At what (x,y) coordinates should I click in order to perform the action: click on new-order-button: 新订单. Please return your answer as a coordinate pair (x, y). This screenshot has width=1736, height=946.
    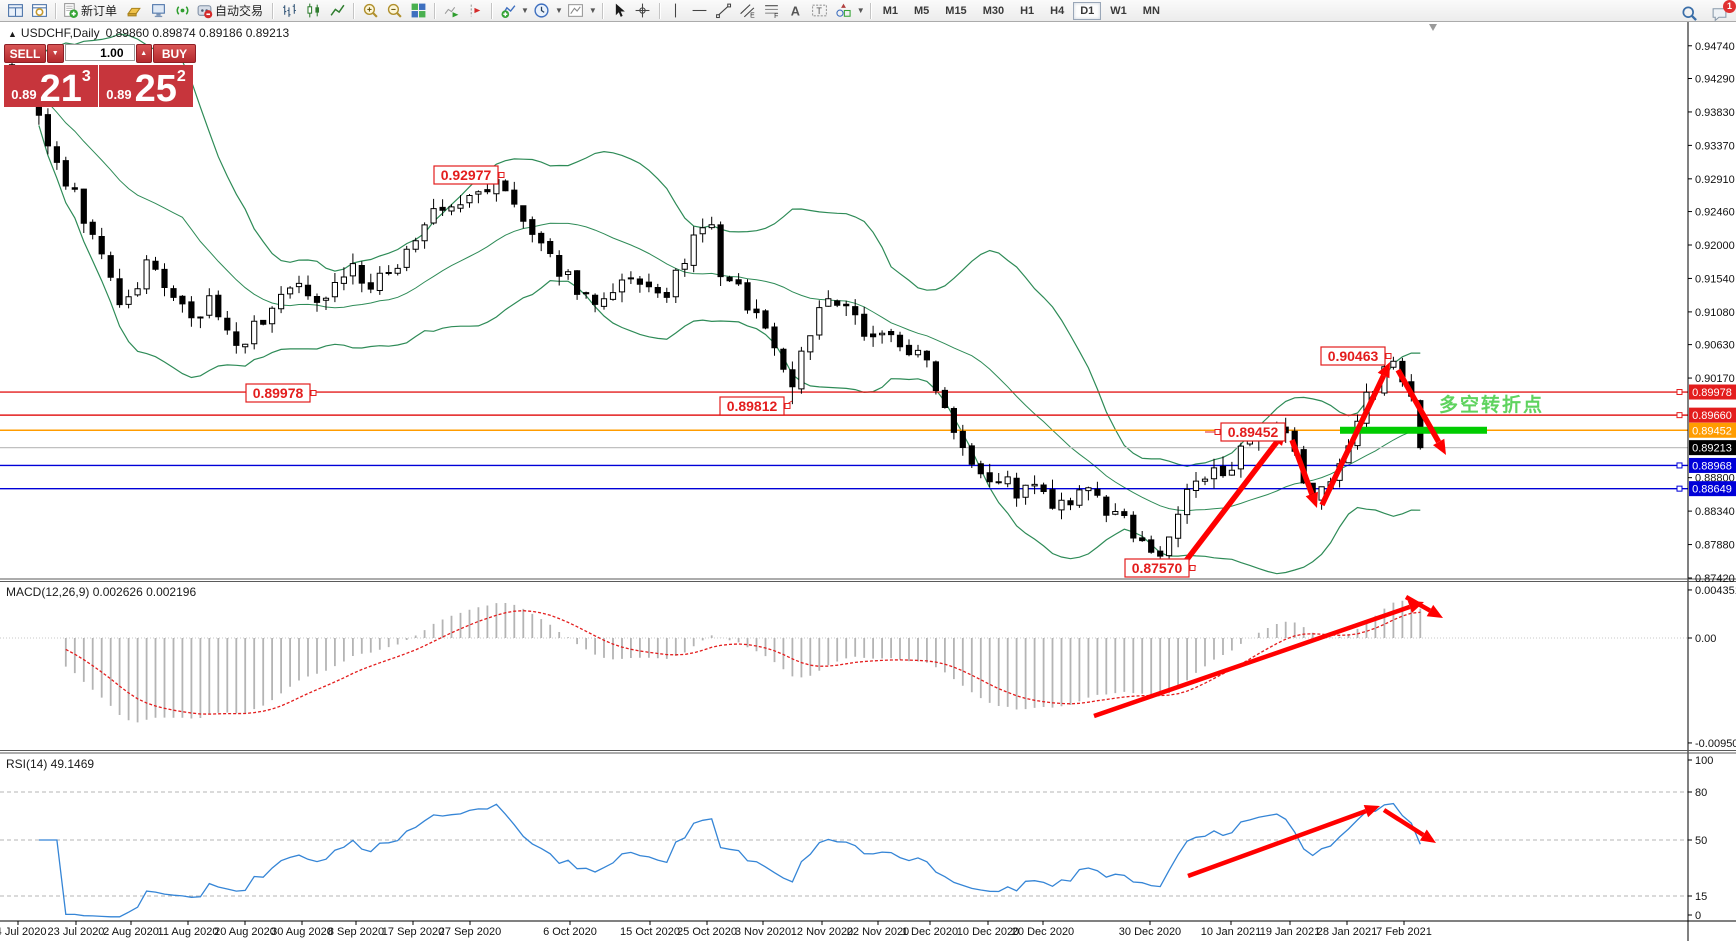
    Looking at the image, I should click on (91, 11).